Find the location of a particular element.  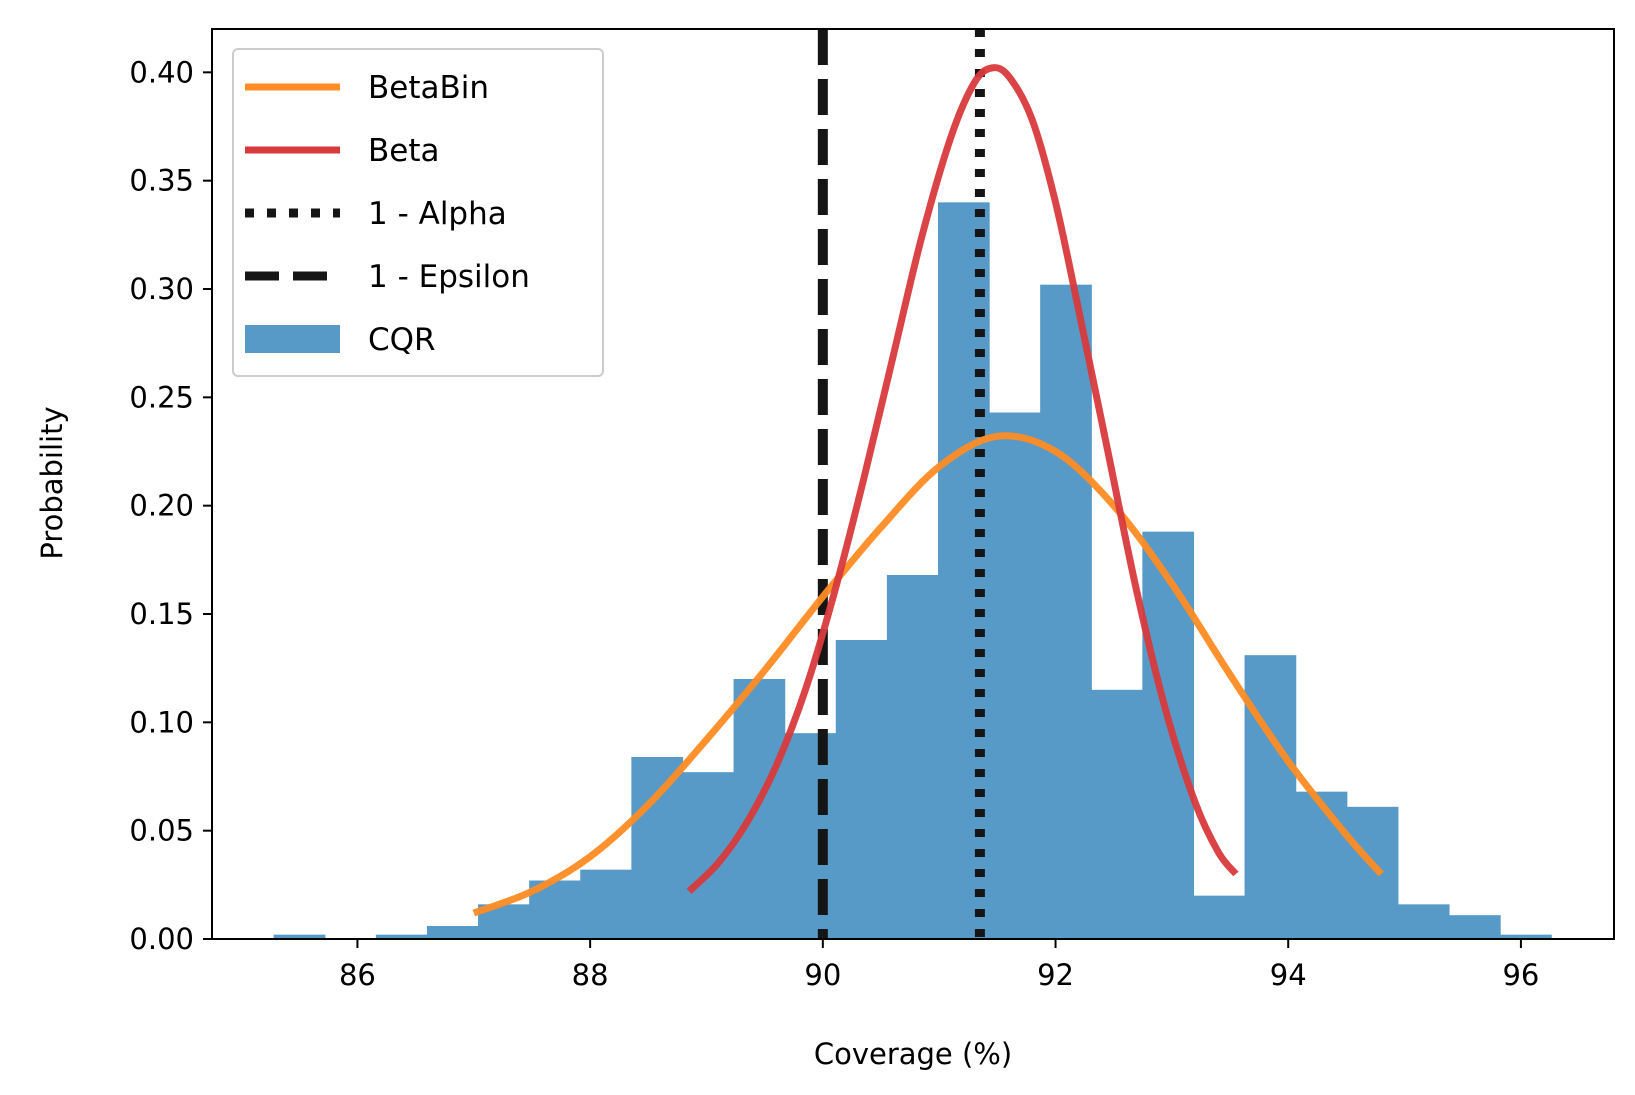

y-tick-label: 0.20 is located at coordinates (161, 506).